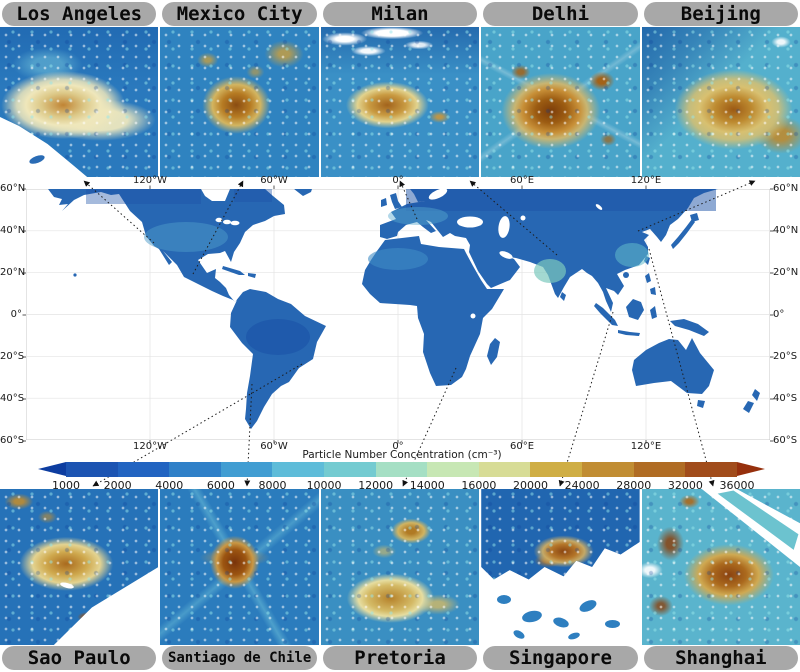 The height and width of the screenshot is (672, 800). What do you see at coordinates (626, 275) in the screenshot?
I see `land-hainan` at bounding box center [626, 275].